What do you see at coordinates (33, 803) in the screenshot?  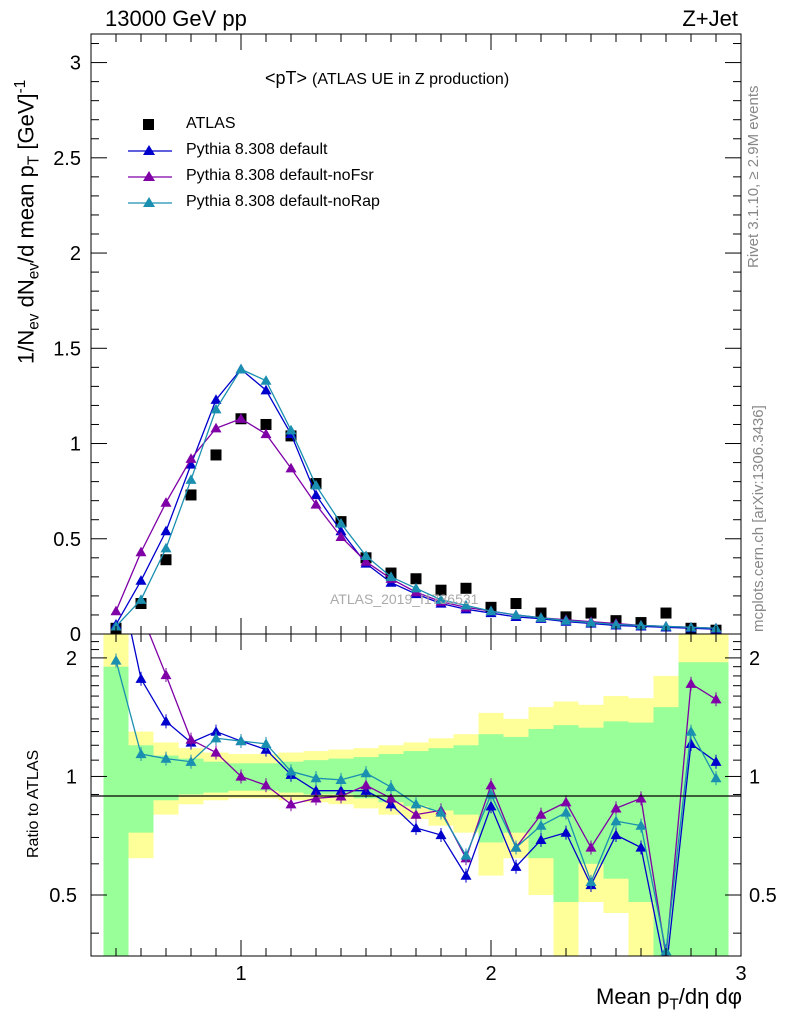 I see `ratio-y-axis-label: Ratio to ATLAS` at bounding box center [33, 803].